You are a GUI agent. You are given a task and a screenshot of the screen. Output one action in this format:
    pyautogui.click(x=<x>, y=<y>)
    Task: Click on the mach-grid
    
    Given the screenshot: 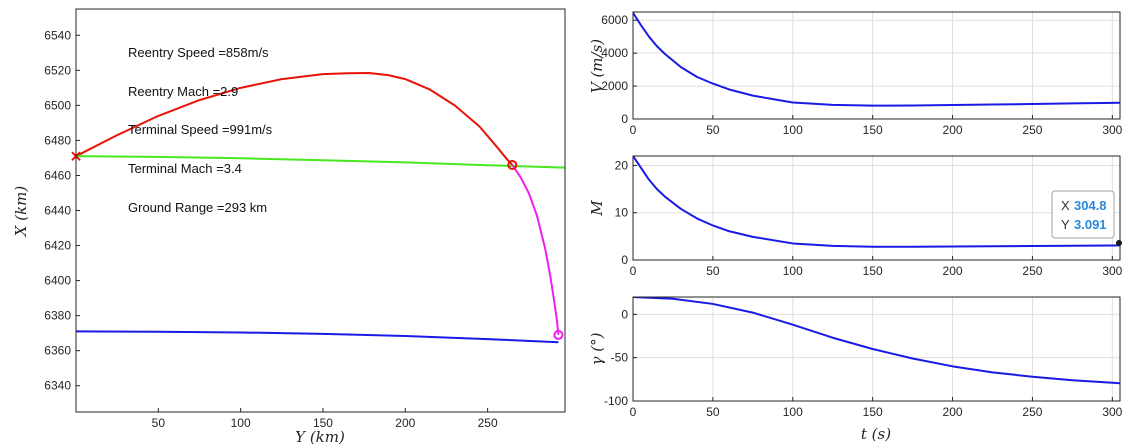 What is the action you would take?
    pyautogui.click(x=876, y=208)
    